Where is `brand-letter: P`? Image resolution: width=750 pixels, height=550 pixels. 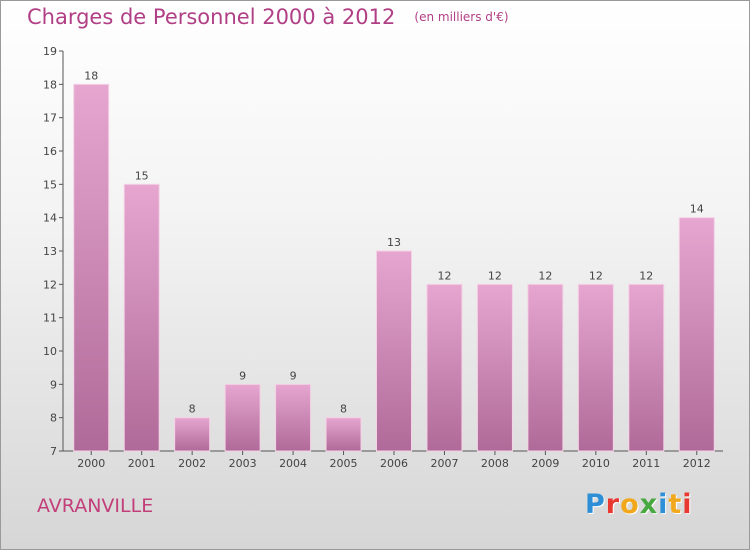
brand-letter: P is located at coordinates (595, 504).